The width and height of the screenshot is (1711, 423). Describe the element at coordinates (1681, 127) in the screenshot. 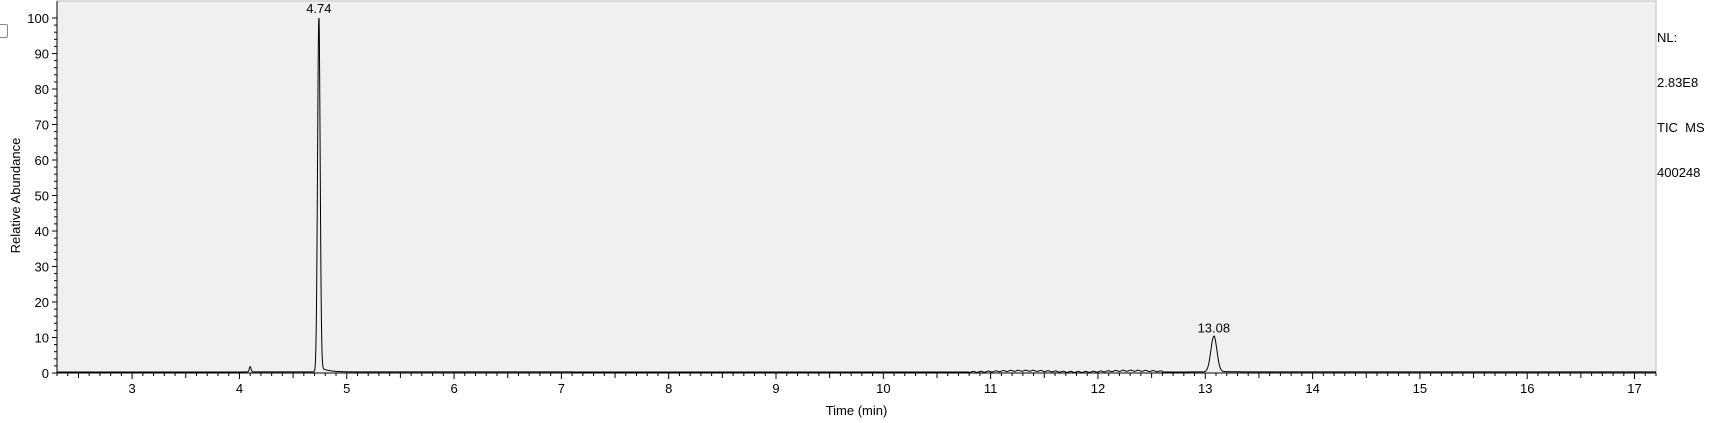

I see `scan-filter: TIC MS` at that location.